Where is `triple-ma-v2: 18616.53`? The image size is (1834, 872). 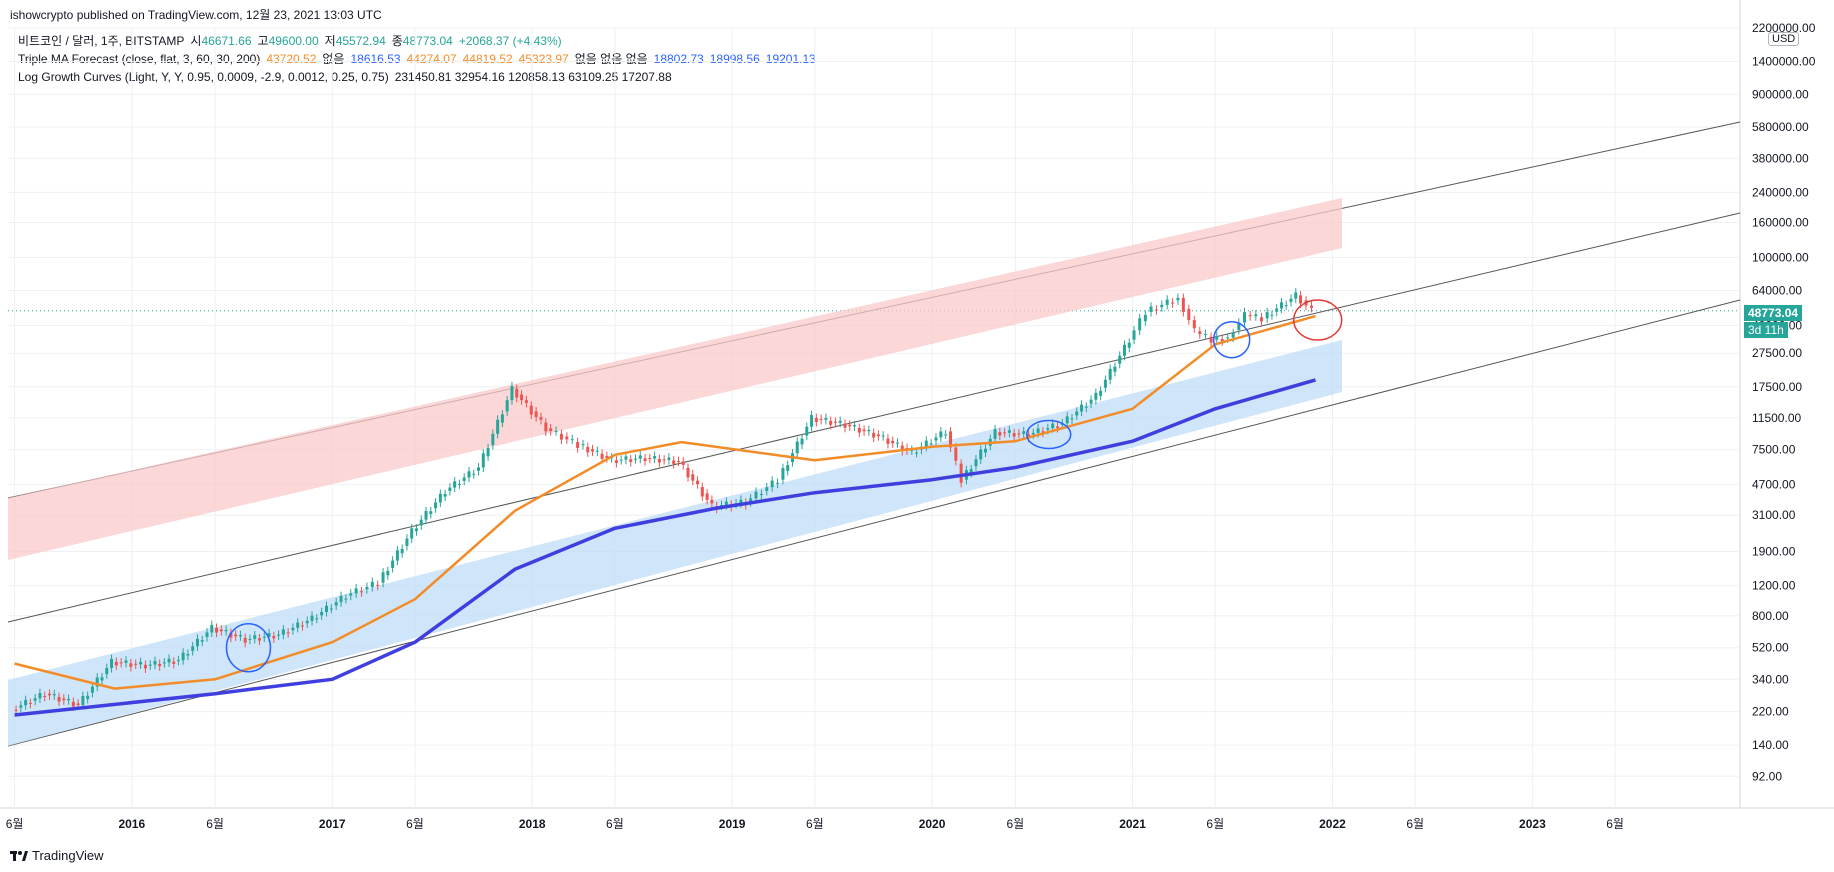 triple-ma-v2: 18616.53 is located at coordinates (375, 59).